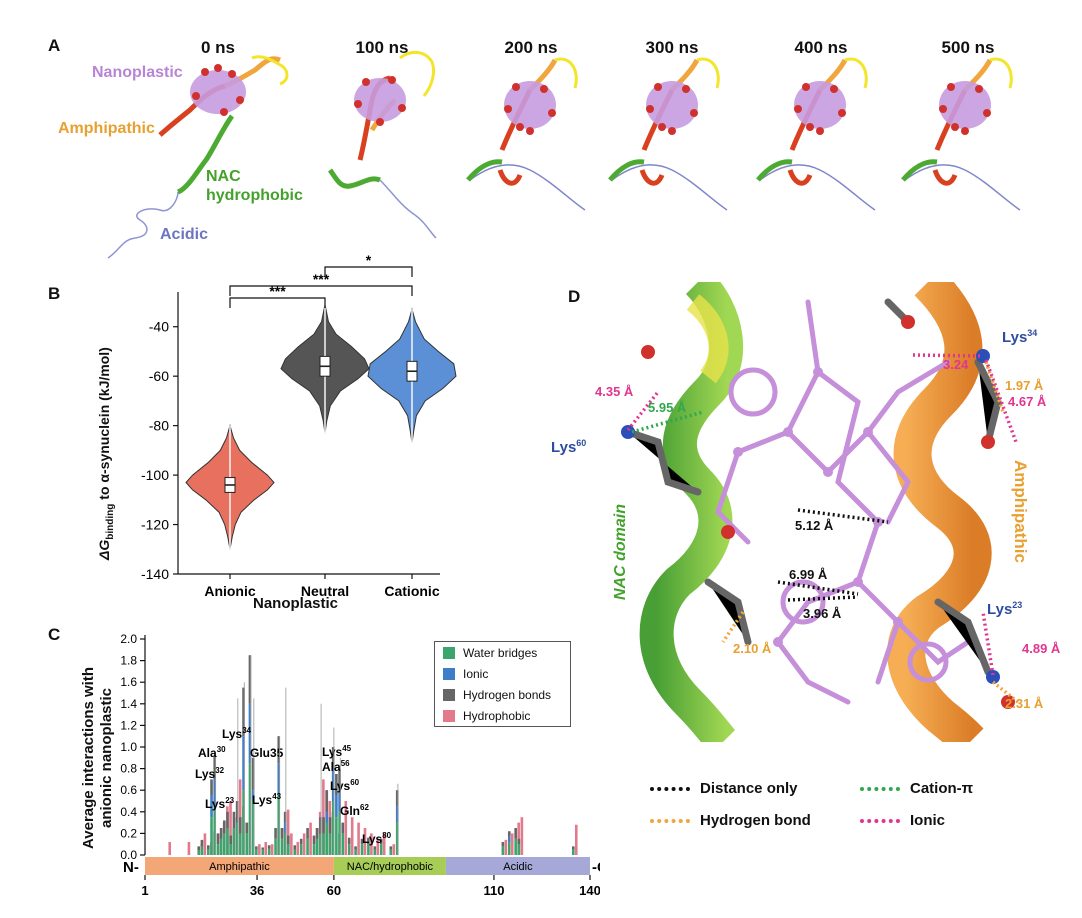 This screenshot has width=1082, height=918. Describe the element at coordinates (137, 72) in the screenshot. I see `nanoplastic-label: Nanoplastic` at that location.